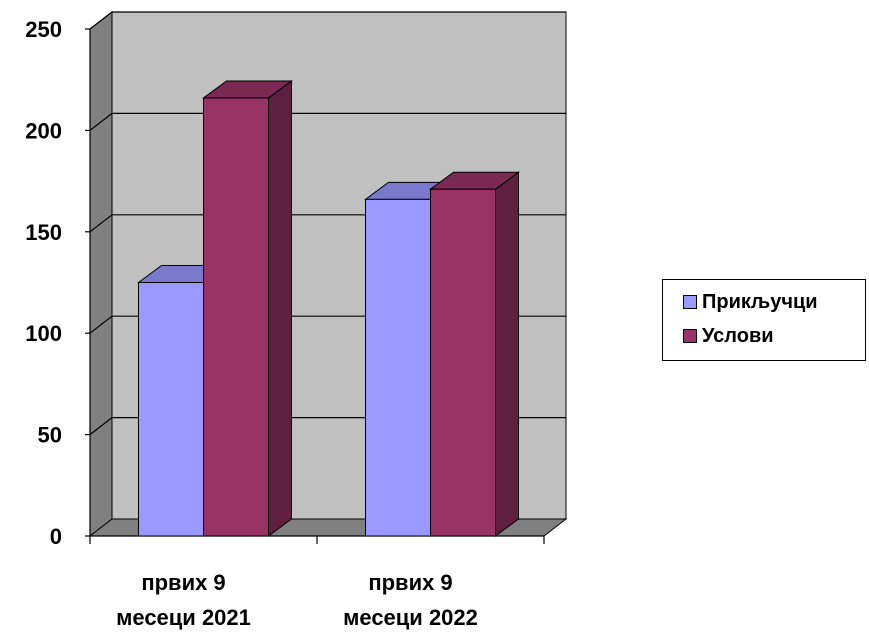  I want to click on x-category-labels: првих 9 месеци 2021 првих 9 месеци 2022, so click(297, 600).